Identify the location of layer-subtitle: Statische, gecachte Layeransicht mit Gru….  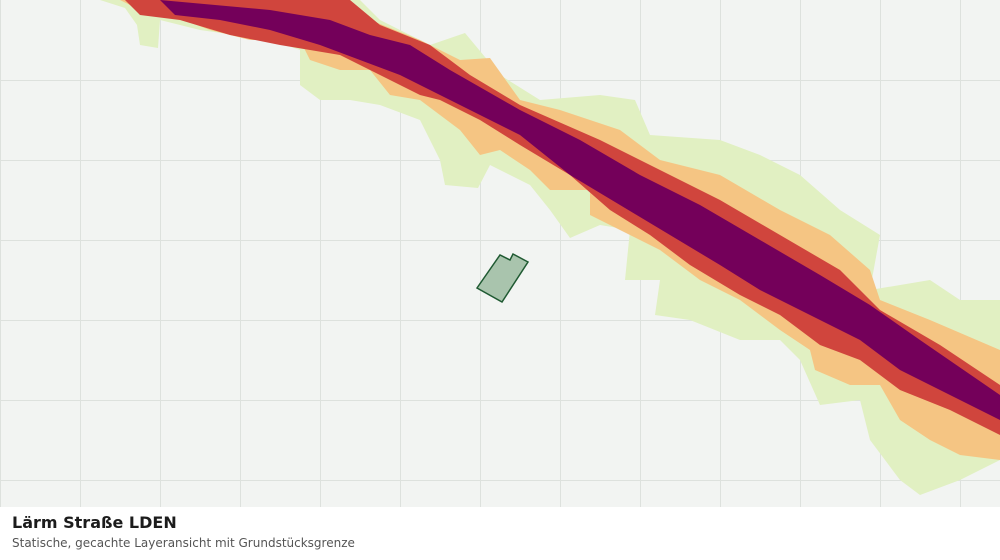
(183, 543).